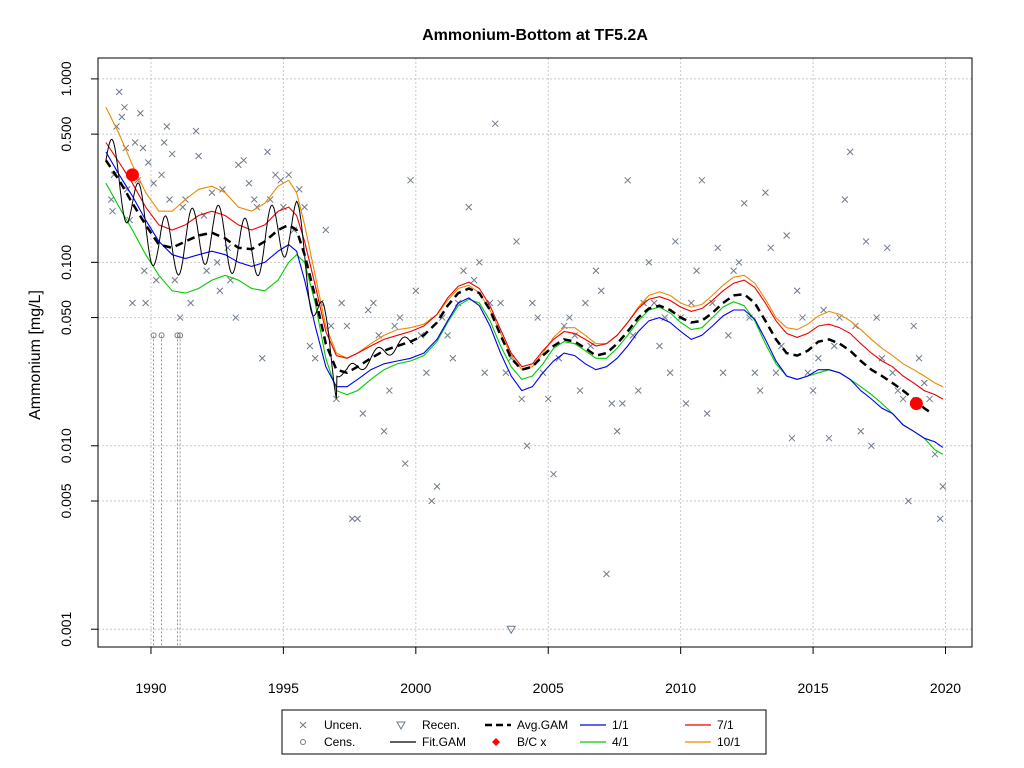  I want to click on chart-title: Ammonium-Bottom at TF5.2A, so click(535, 35).